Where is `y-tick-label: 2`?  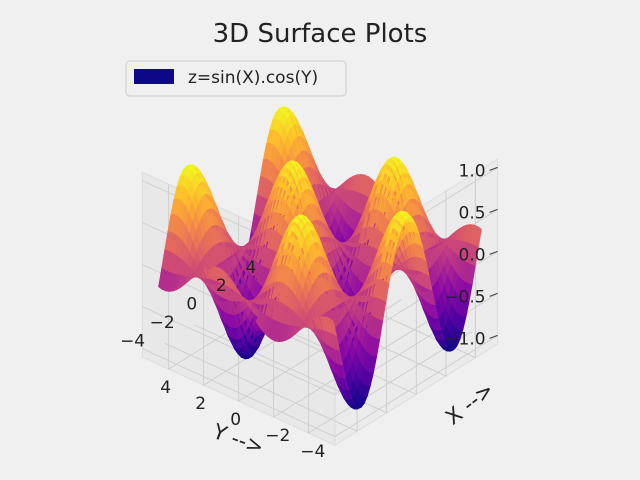 y-tick-label: 2 is located at coordinates (221, 286).